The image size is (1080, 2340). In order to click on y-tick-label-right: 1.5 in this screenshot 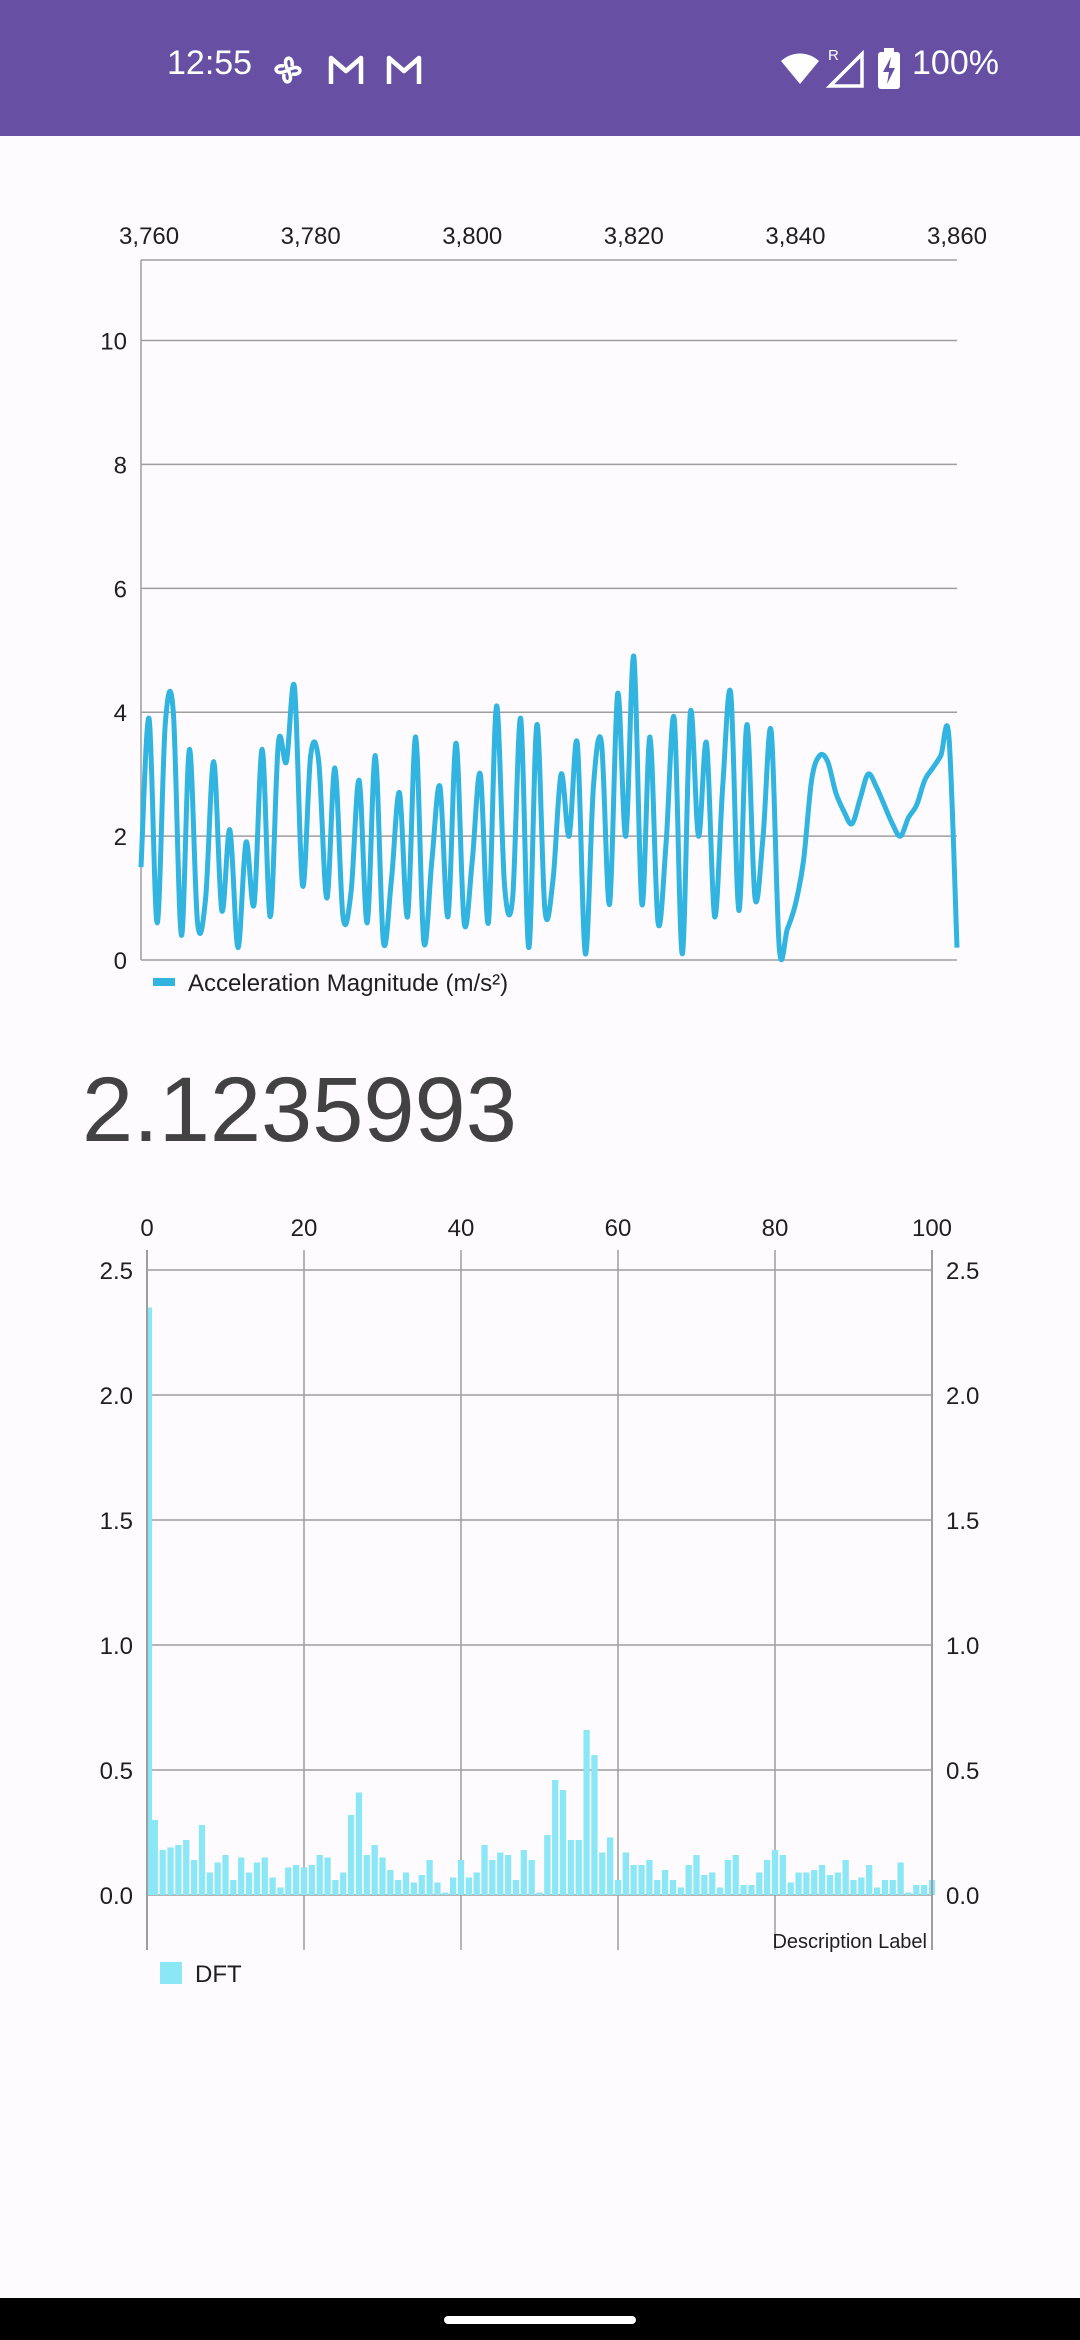, I will do `click(962, 1521)`.